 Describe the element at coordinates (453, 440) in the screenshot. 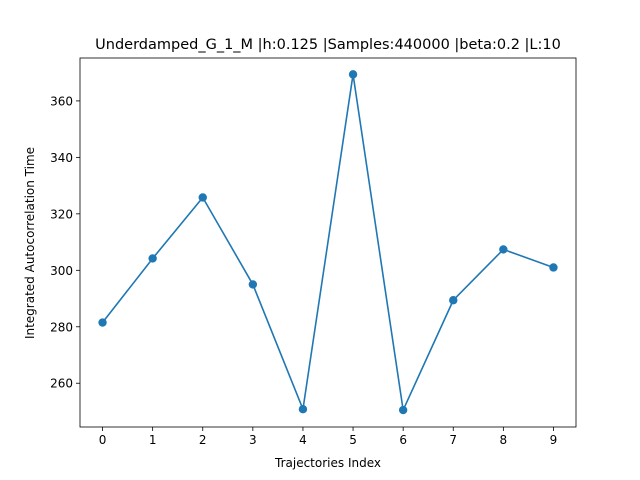

I see `x-tick-label: 7` at that location.